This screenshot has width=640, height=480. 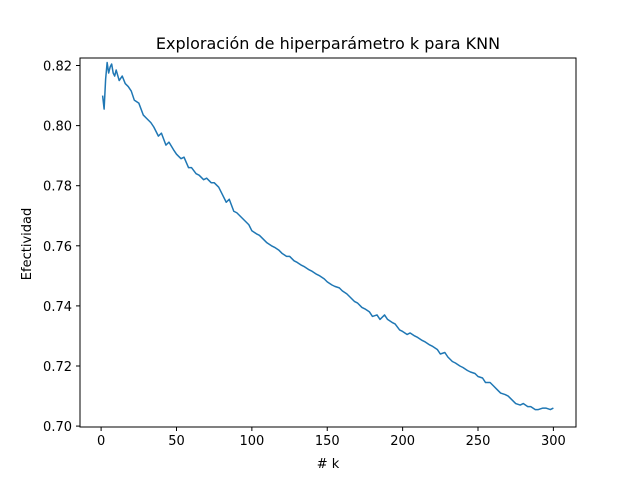 What do you see at coordinates (402, 441) in the screenshot?
I see `x-tick-label: 200` at bounding box center [402, 441].